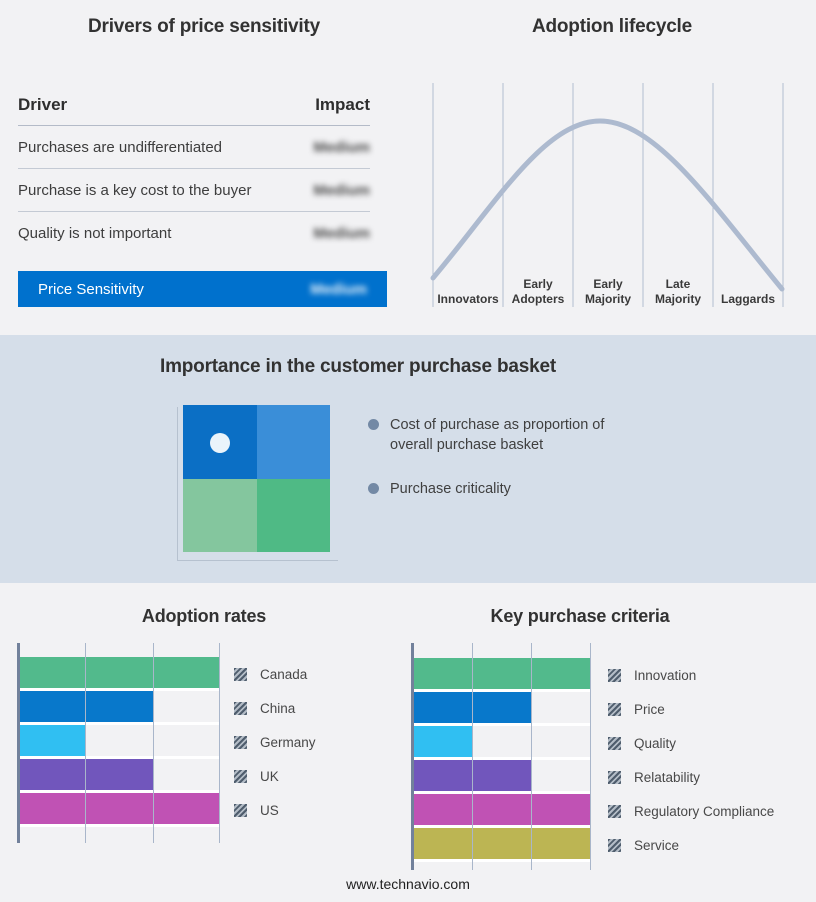 The image size is (816, 902). I want to click on bar-innovation, so click(501, 673).